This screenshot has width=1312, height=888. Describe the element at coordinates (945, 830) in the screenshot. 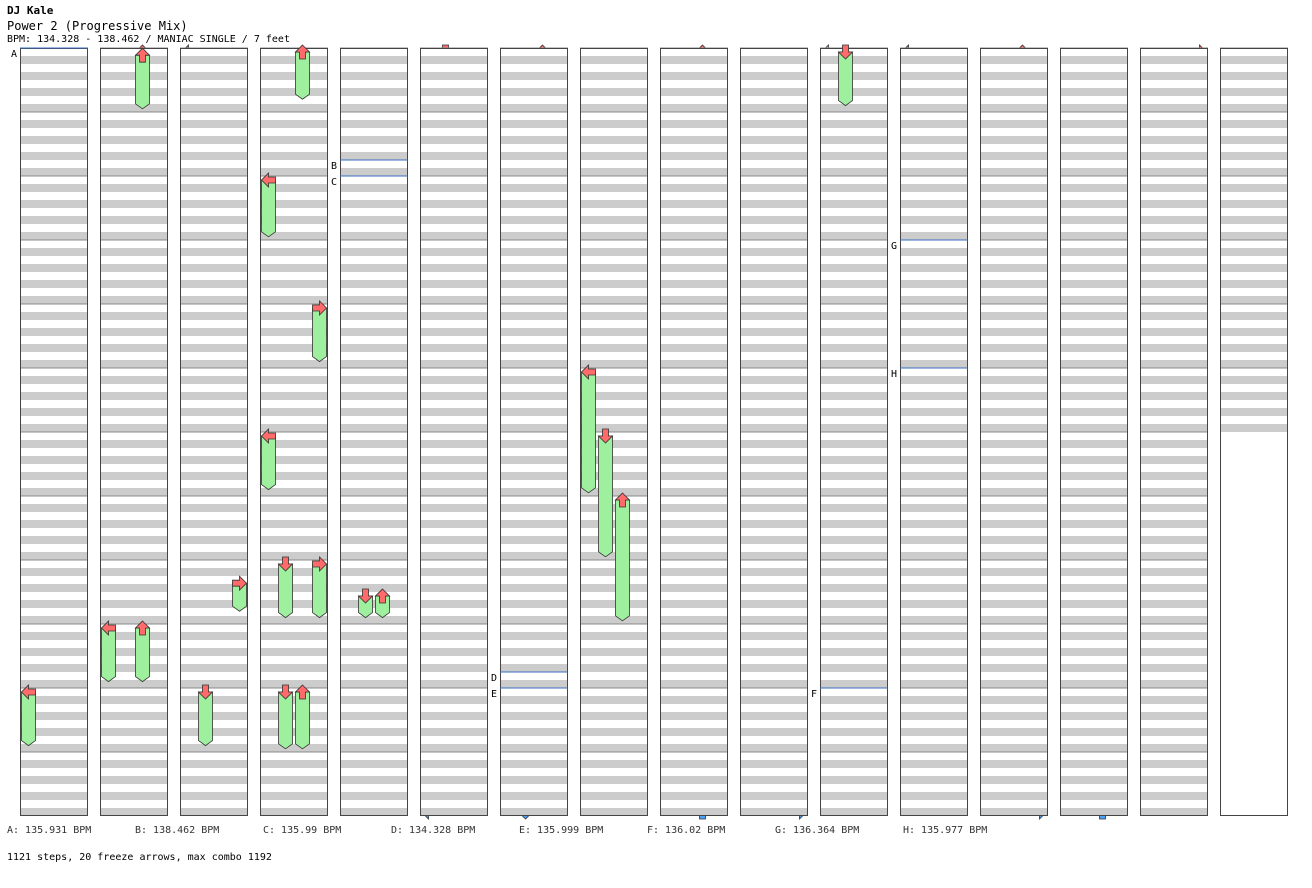

I see `bpm-legend-item: H: 135.977 BPM` at that location.